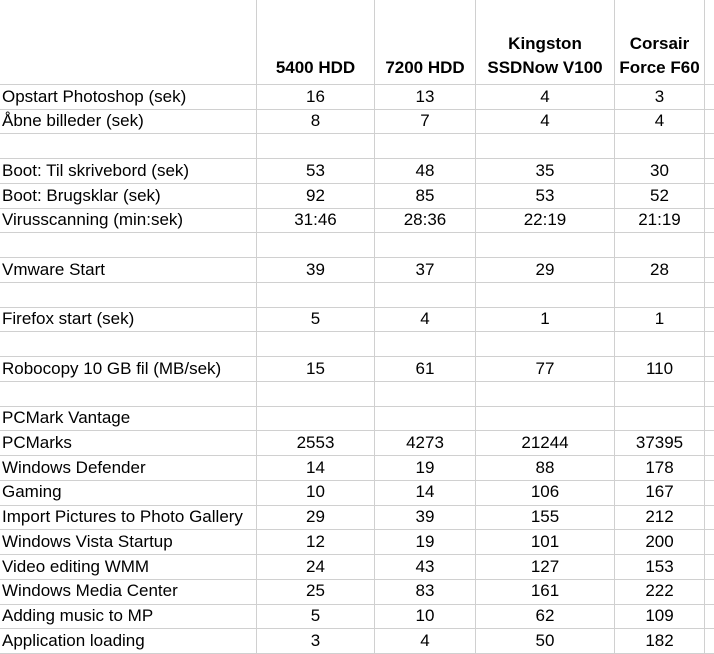  What do you see at coordinates (545, 42) in the screenshot?
I see `col-header-kingston-ssdnow-v100: Kingston SSDNow V100` at bounding box center [545, 42].